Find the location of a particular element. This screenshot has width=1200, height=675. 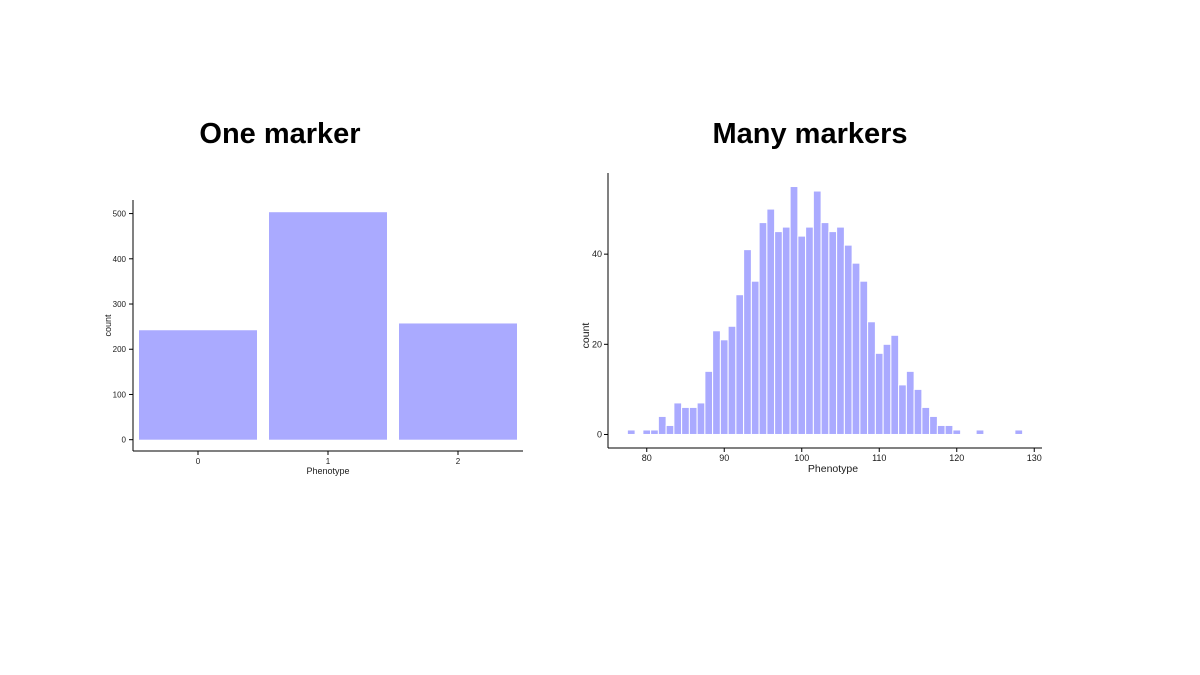

x-tick-label: 110 is located at coordinates (879, 458).